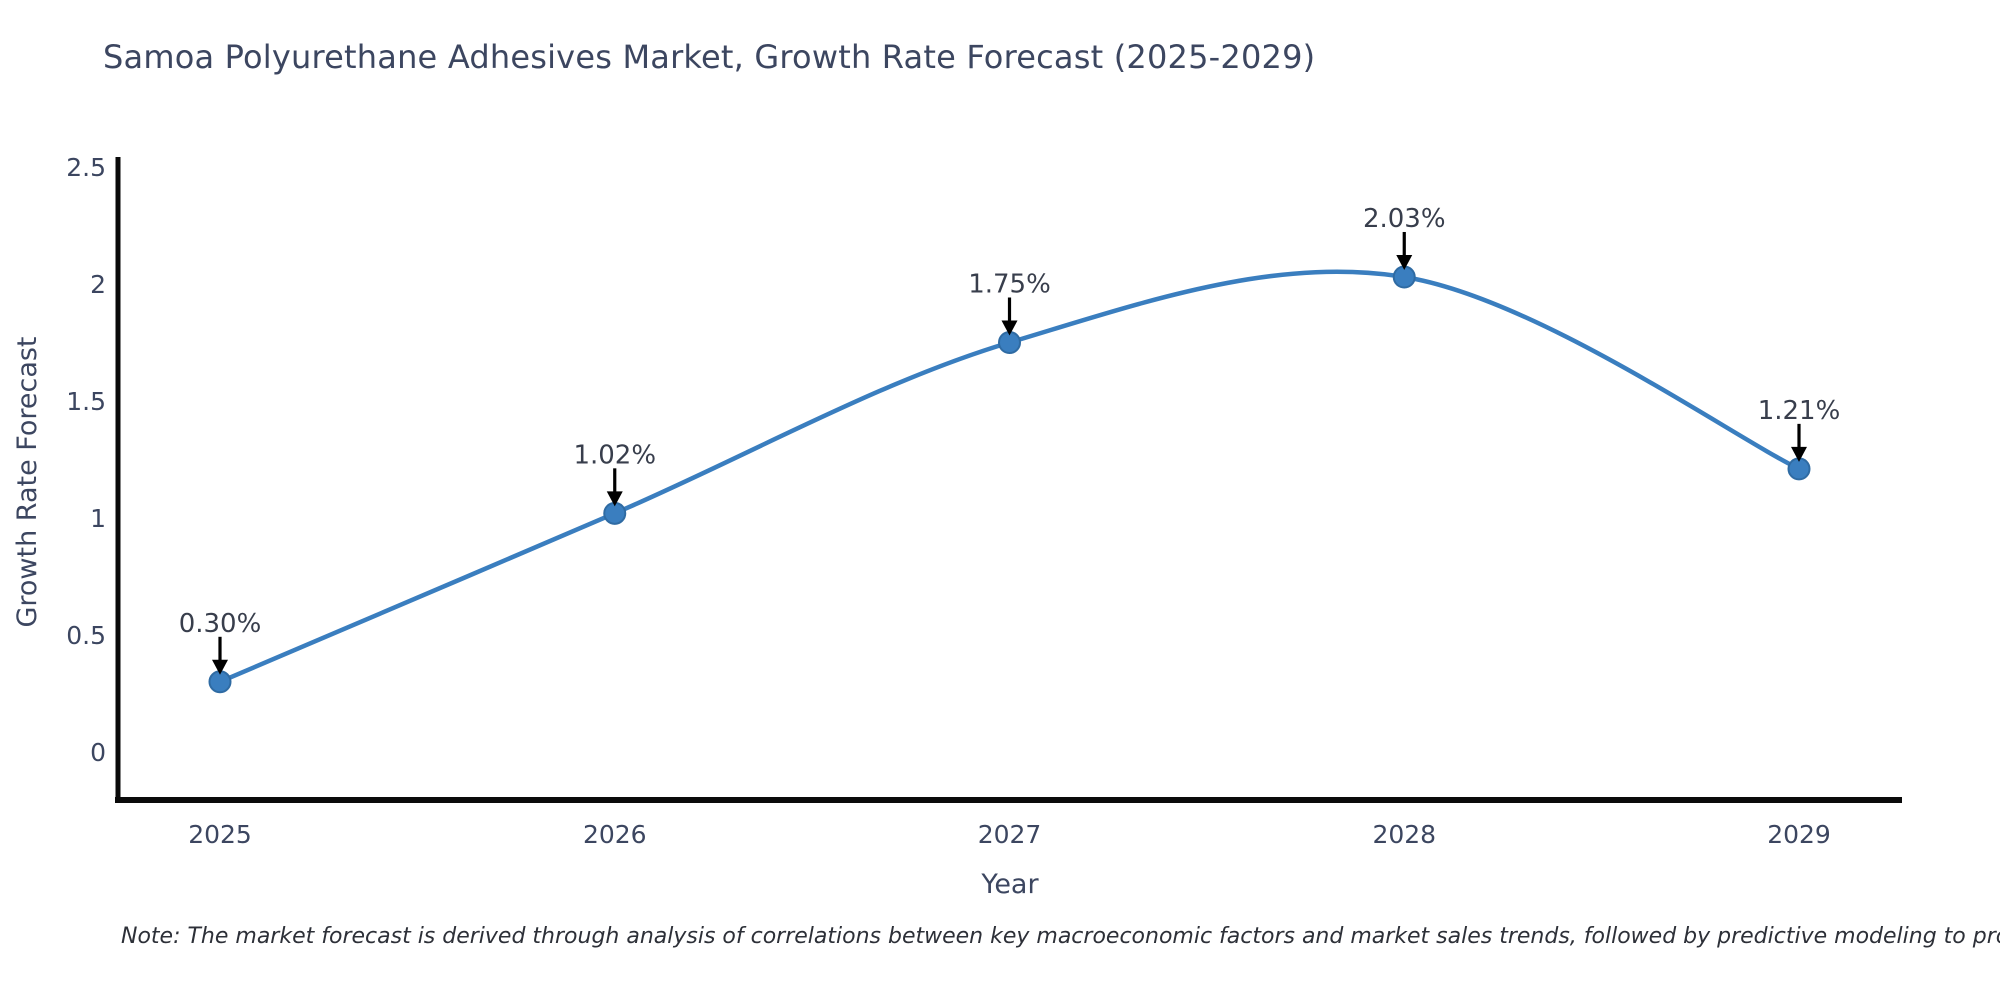  What do you see at coordinates (86, 167) in the screenshot?
I see `y-tick-label: 2.5` at bounding box center [86, 167].